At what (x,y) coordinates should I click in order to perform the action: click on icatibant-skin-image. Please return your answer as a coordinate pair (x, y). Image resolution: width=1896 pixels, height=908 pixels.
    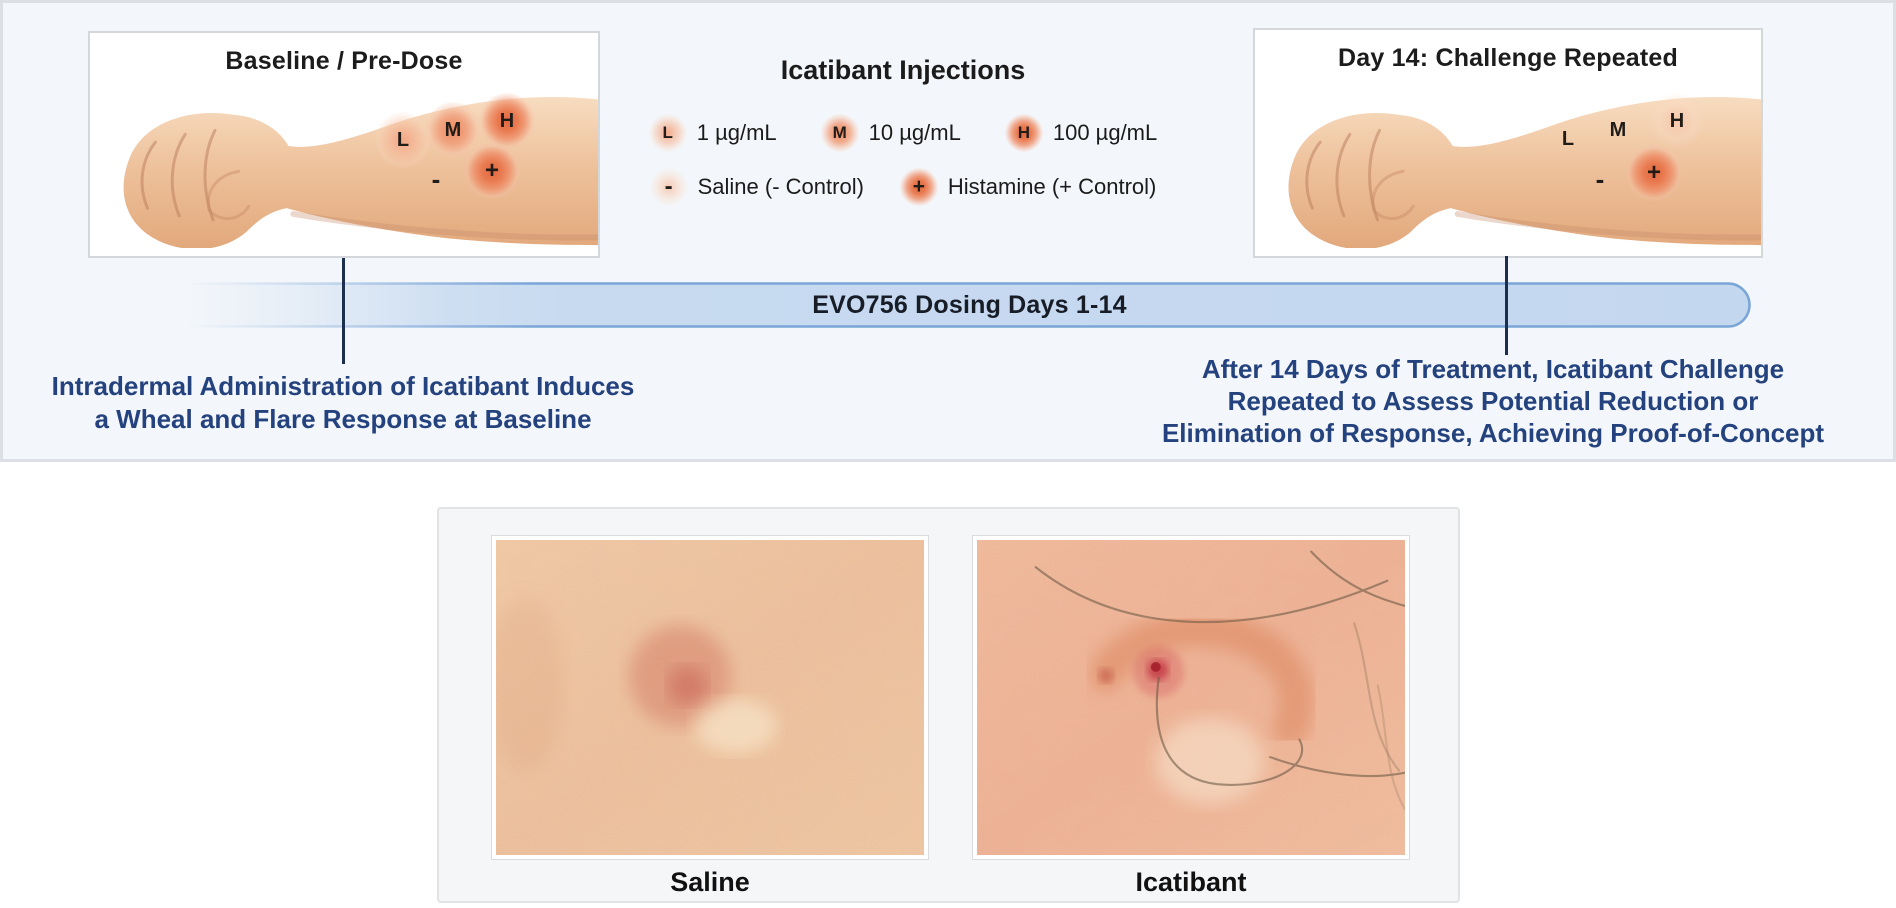
    Looking at the image, I should click on (1191, 697).